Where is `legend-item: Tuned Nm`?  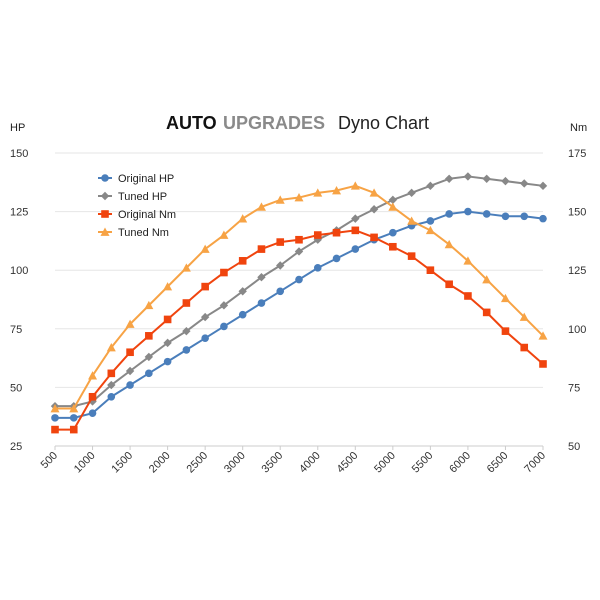
legend-item: Tuned Nm is located at coordinates (133, 233).